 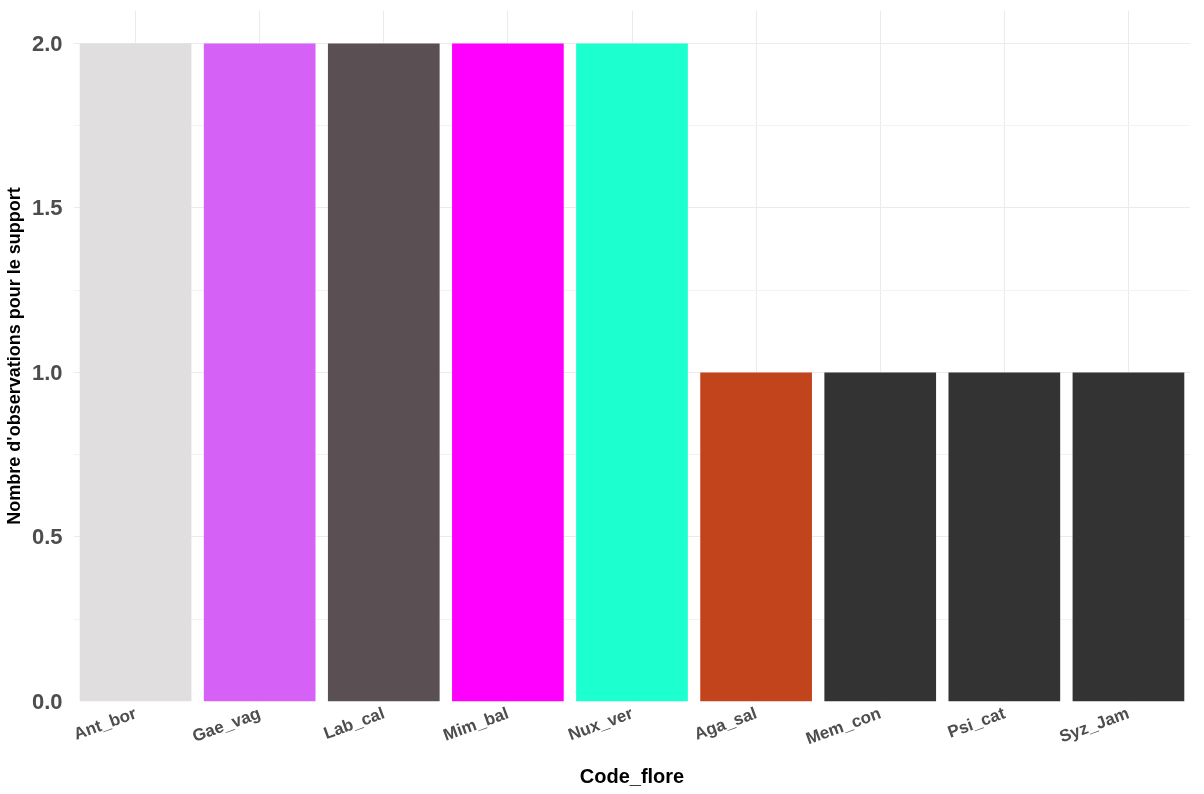 I want to click on y-tick-label: 0.5, so click(x=47, y=537).